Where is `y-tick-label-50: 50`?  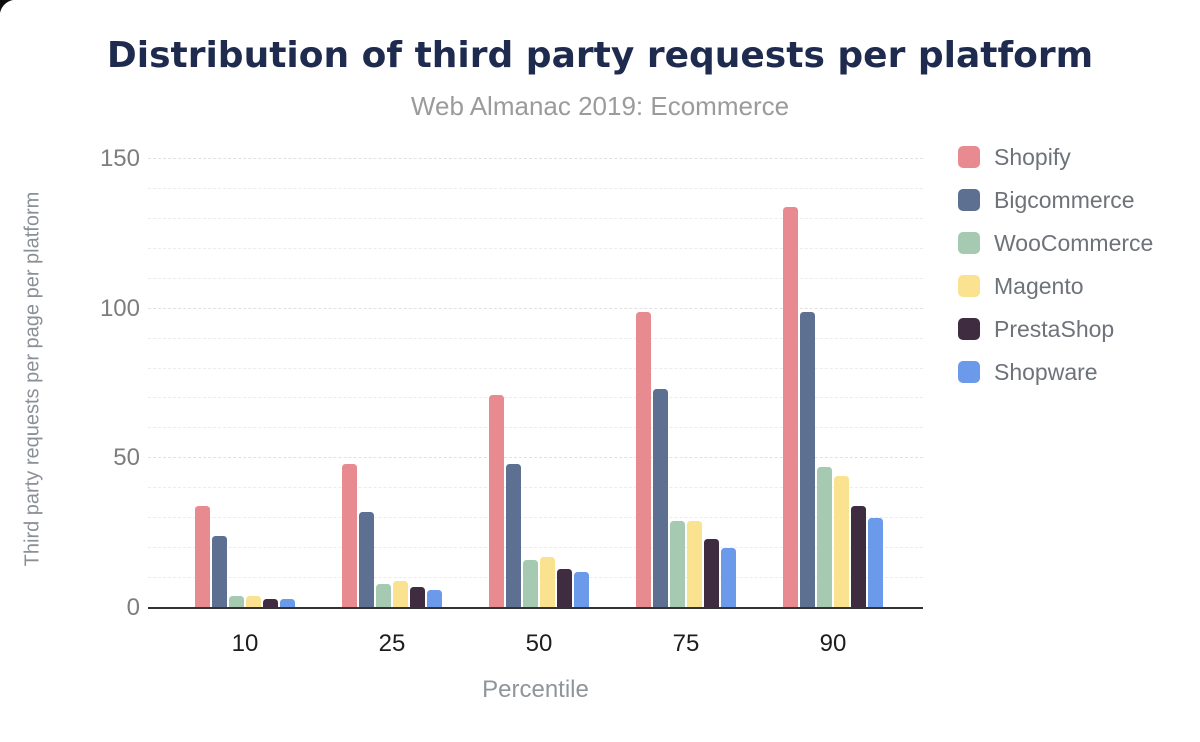 y-tick-label-50: 50 is located at coordinates (126, 458).